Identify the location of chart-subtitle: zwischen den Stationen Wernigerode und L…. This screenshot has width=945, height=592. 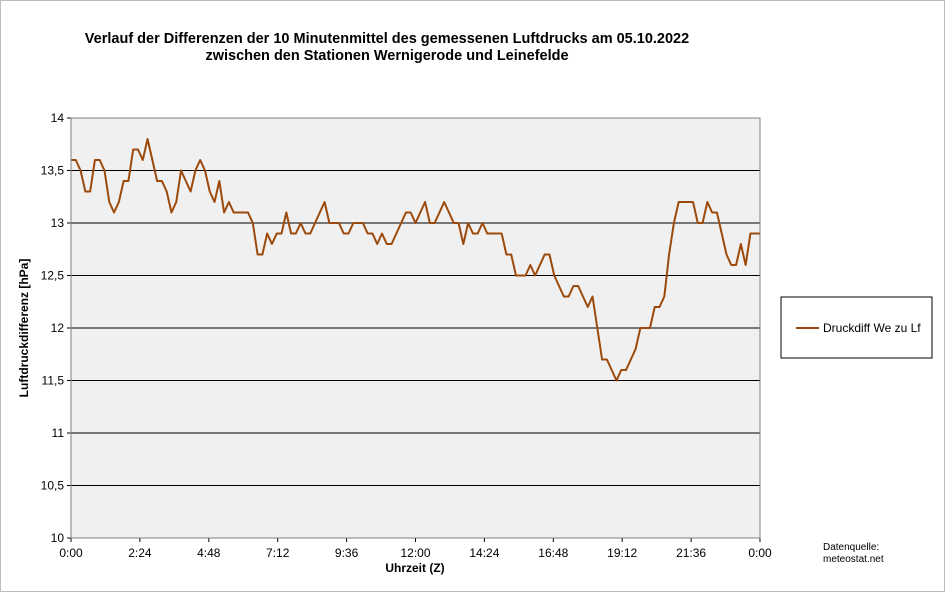
(386, 56).